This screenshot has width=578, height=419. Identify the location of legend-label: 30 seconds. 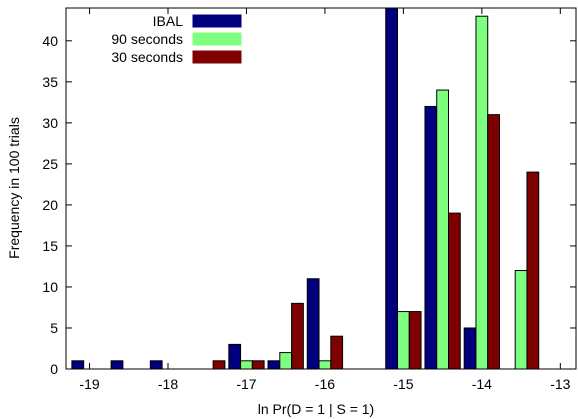
(147, 57).